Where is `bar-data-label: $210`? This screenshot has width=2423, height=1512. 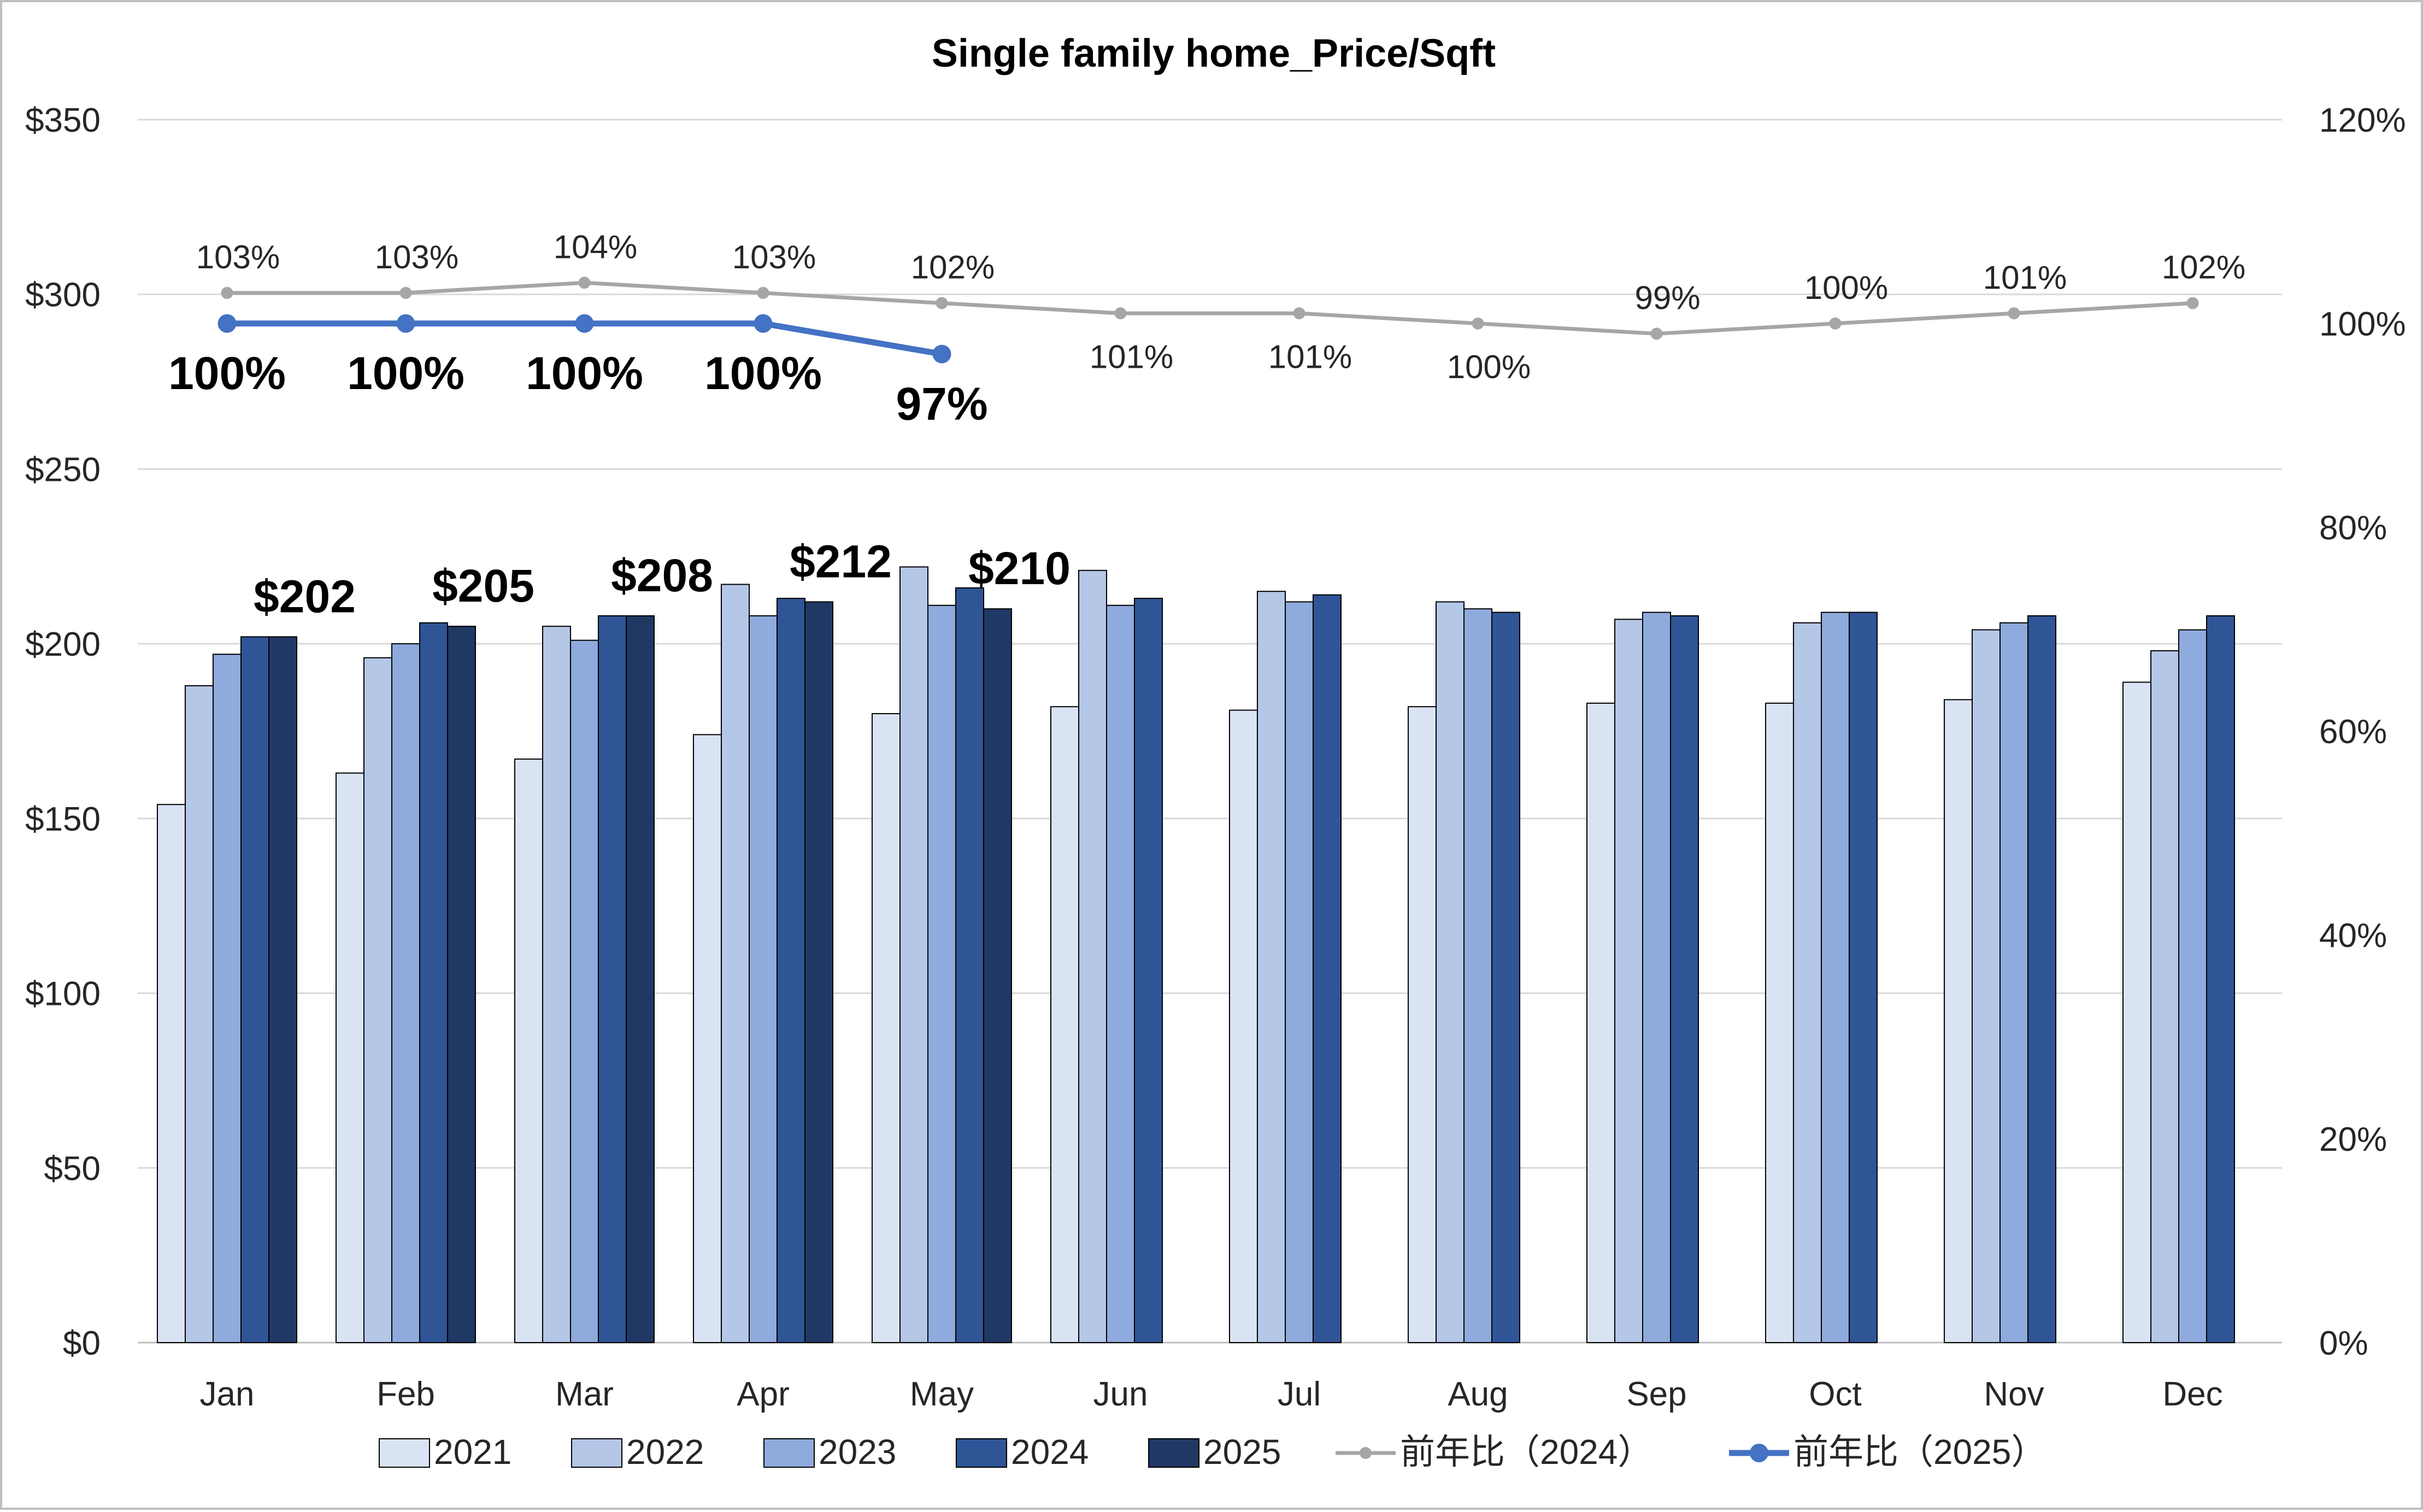
bar-data-label: $210 is located at coordinates (1019, 568).